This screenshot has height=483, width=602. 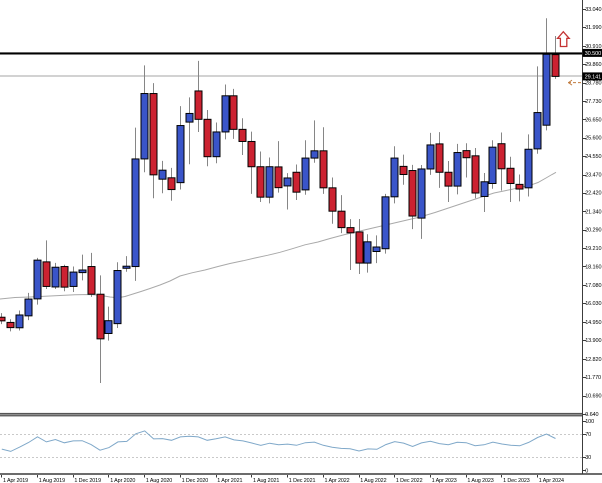 What do you see at coordinates (593, 304) in the screenshot?
I see `svg-text: 16.030` at bounding box center [593, 304].